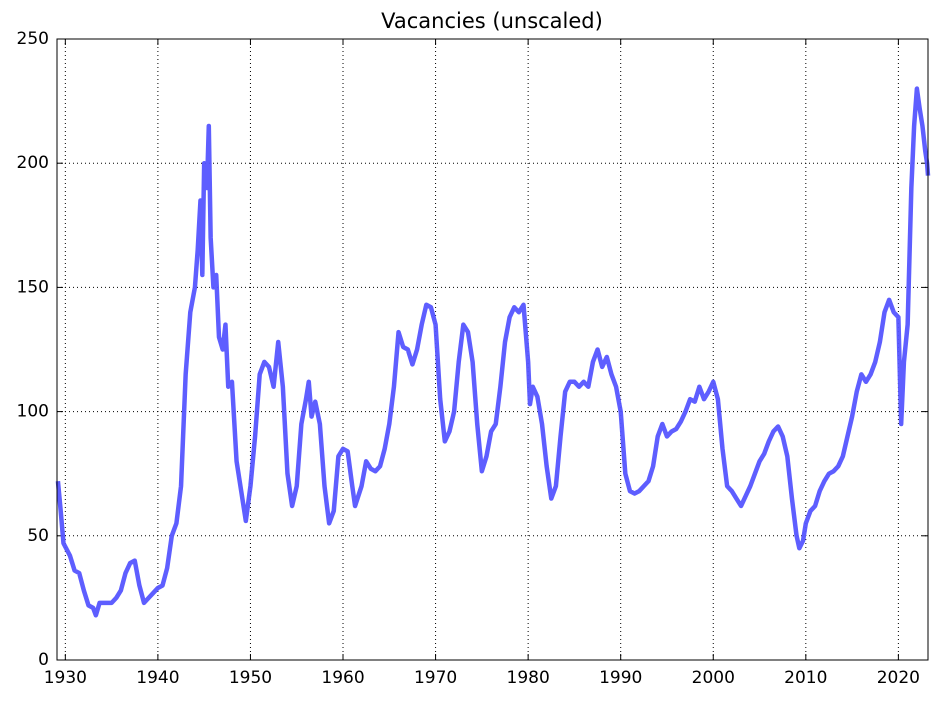 This screenshot has width=939, height=703. I want to click on y-tick-label: 250, so click(33, 39).